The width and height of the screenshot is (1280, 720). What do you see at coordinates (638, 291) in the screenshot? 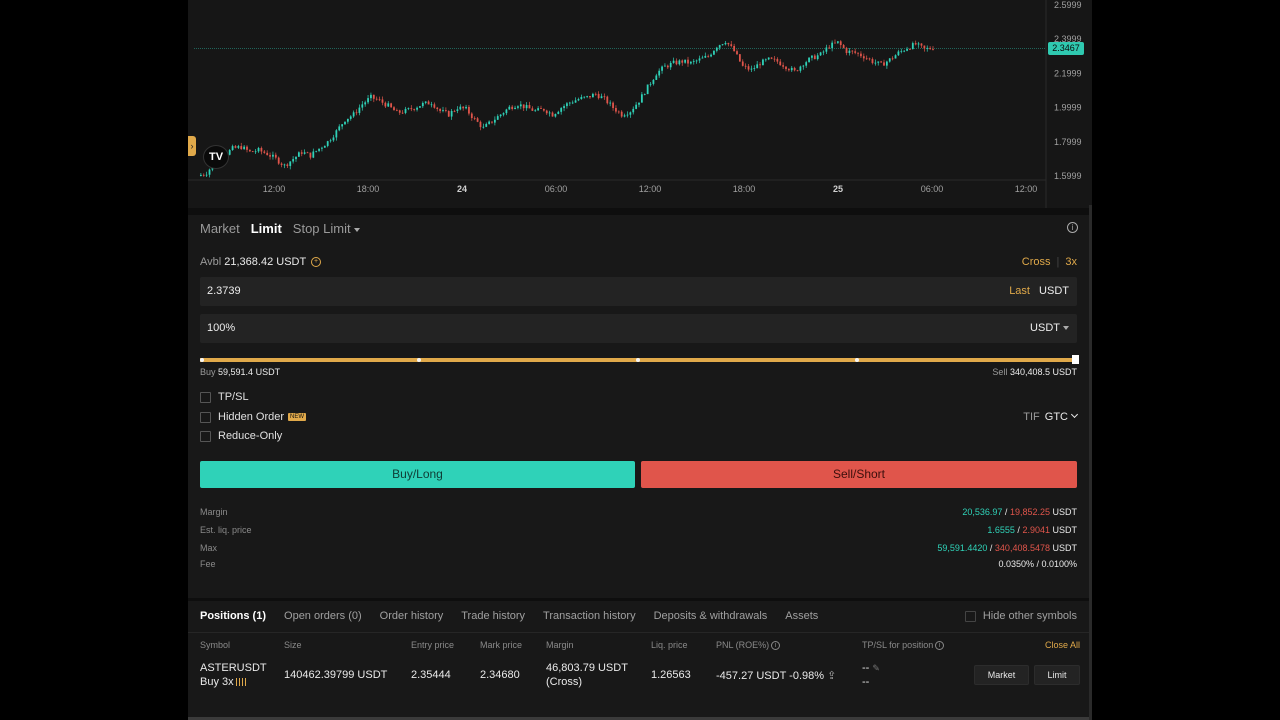
I see `price-input: 2.3739 Last USDT` at bounding box center [638, 291].